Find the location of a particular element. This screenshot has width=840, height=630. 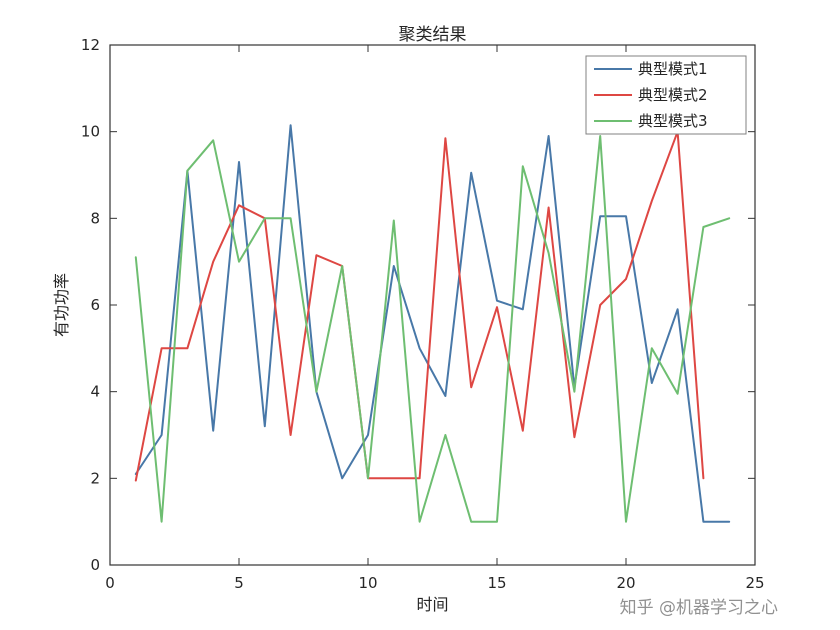

chart-title: 聚类结果 is located at coordinates (432, 35).